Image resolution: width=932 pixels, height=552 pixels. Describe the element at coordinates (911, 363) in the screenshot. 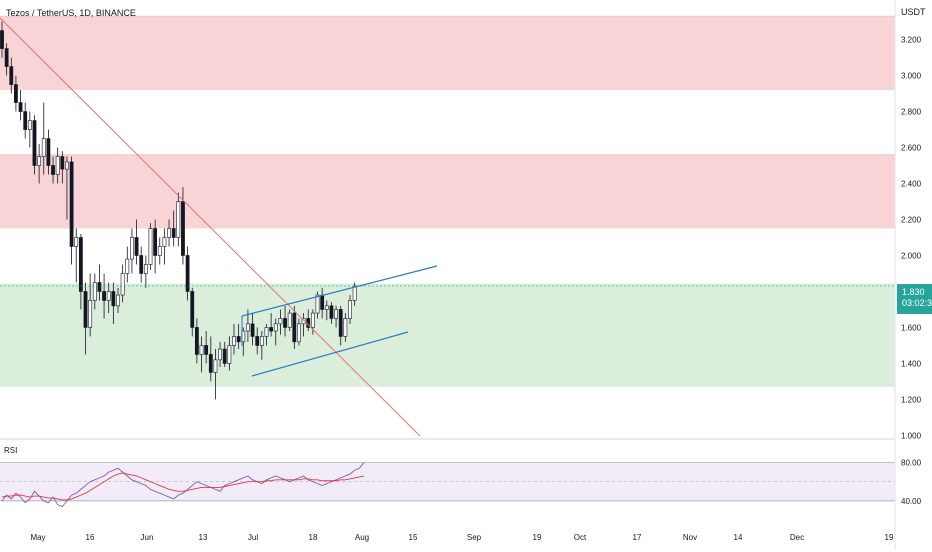

I see `price-tick-label: 1.400` at that location.